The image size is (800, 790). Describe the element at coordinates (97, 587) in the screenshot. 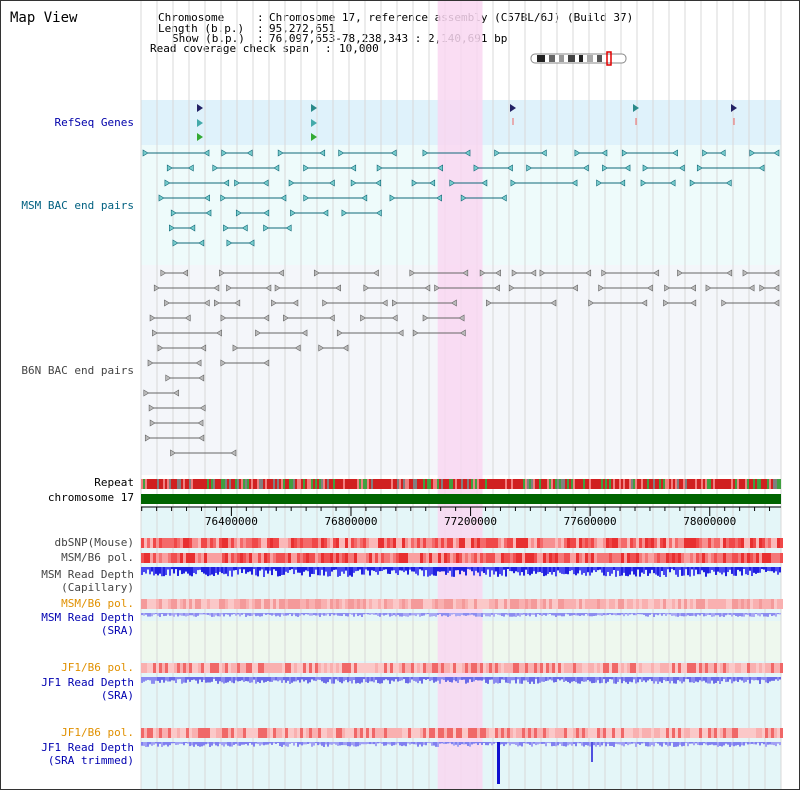

I see `track-label-msm-depth-cap-sub: (Capillary)` at that location.